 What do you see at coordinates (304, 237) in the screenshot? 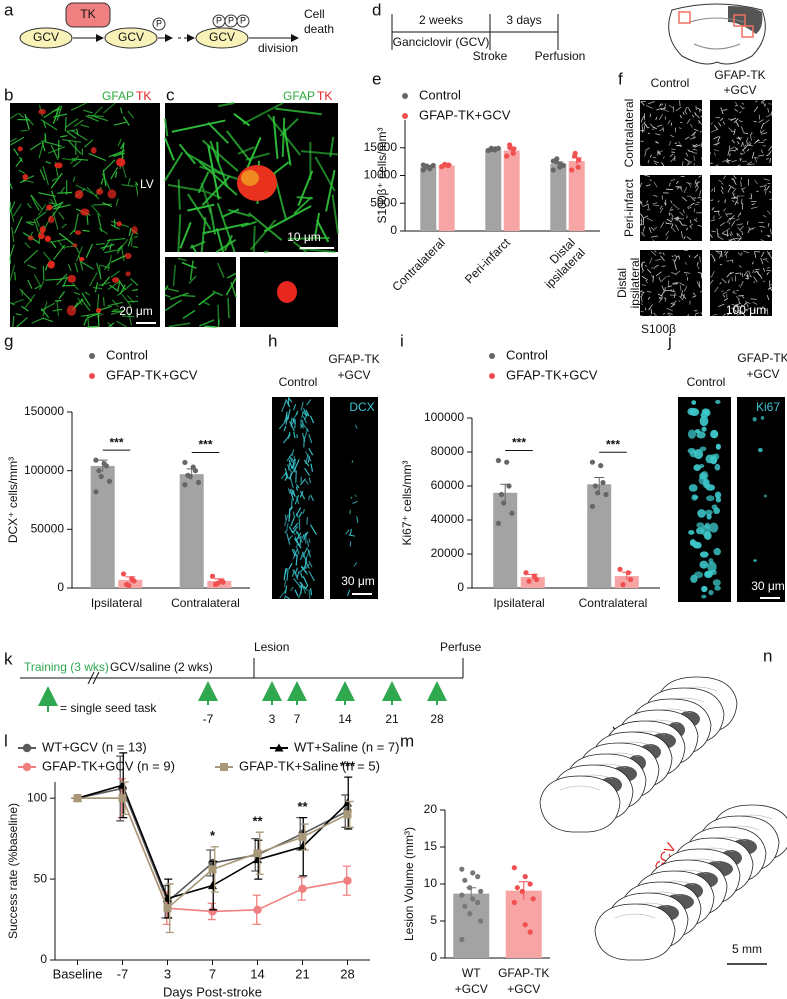
I see `image-label: 10 μm` at bounding box center [304, 237].